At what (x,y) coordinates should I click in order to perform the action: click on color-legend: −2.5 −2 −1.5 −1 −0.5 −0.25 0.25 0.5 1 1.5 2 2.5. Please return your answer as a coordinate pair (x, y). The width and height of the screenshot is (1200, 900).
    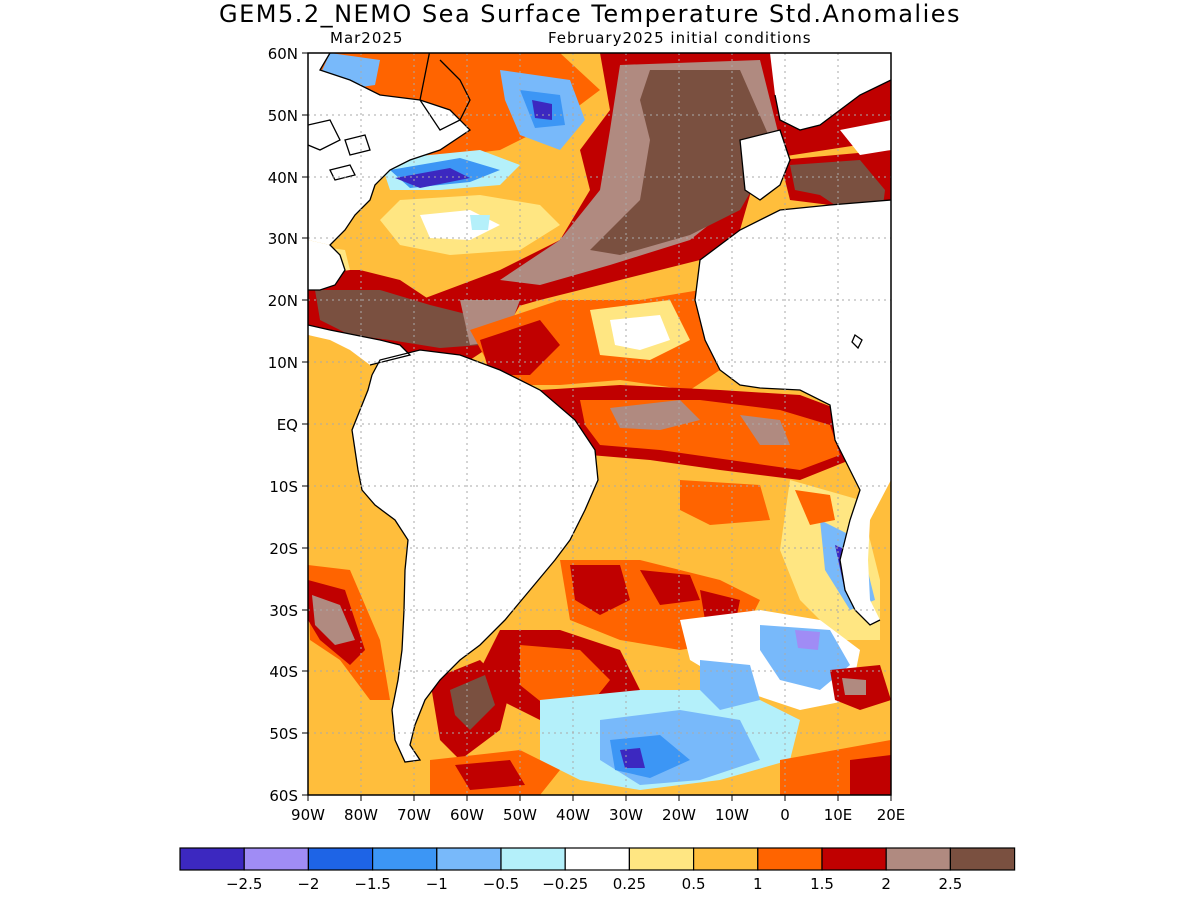
    Looking at the image, I should click on (597, 870).